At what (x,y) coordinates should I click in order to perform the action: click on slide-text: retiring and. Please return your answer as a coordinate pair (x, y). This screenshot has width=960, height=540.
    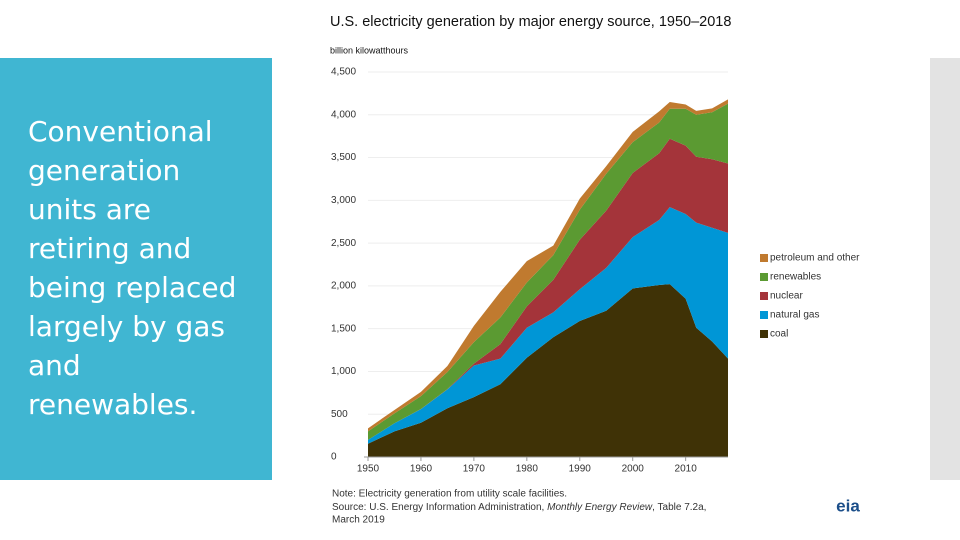
    Looking at the image, I should click on (109, 248).